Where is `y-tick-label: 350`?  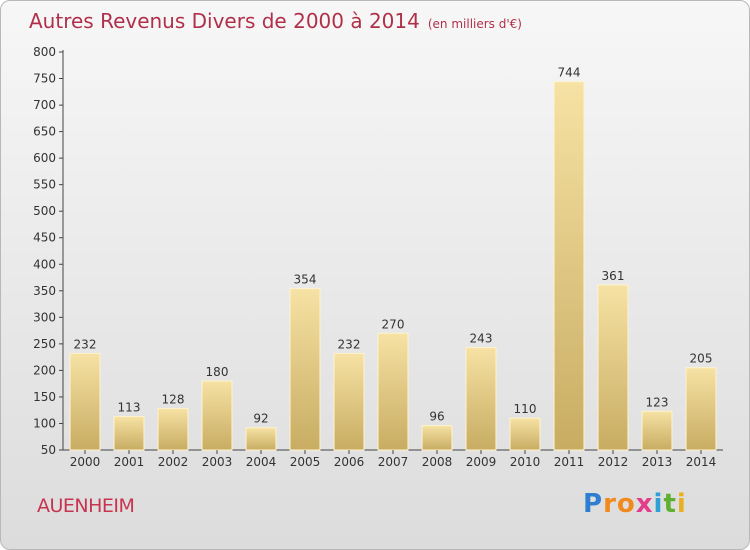 y-tick-label: 350 is located at coordinates (44, 291).